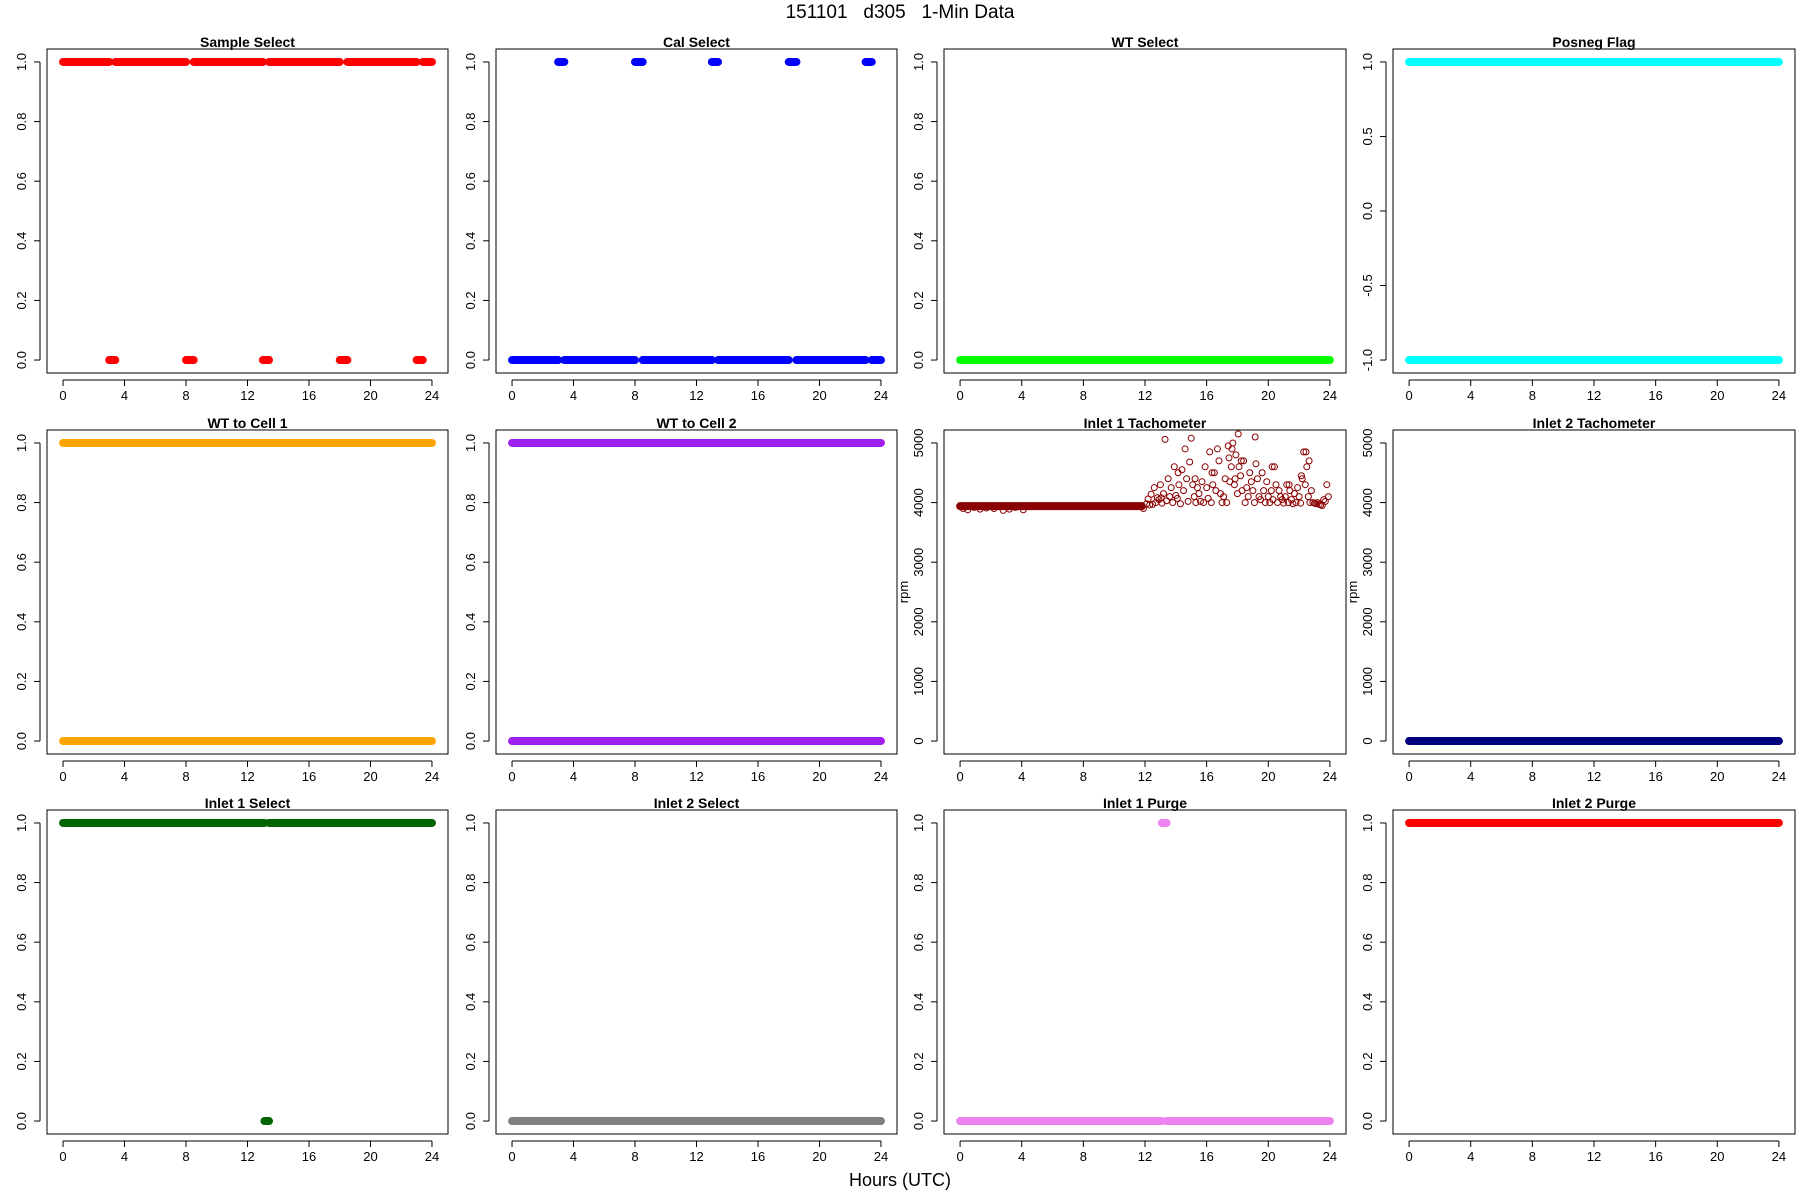  Describe the element at coordinates (1594, 395) in the screenshot. I see `posneg-flag-x-tick-label: 12` at that location.